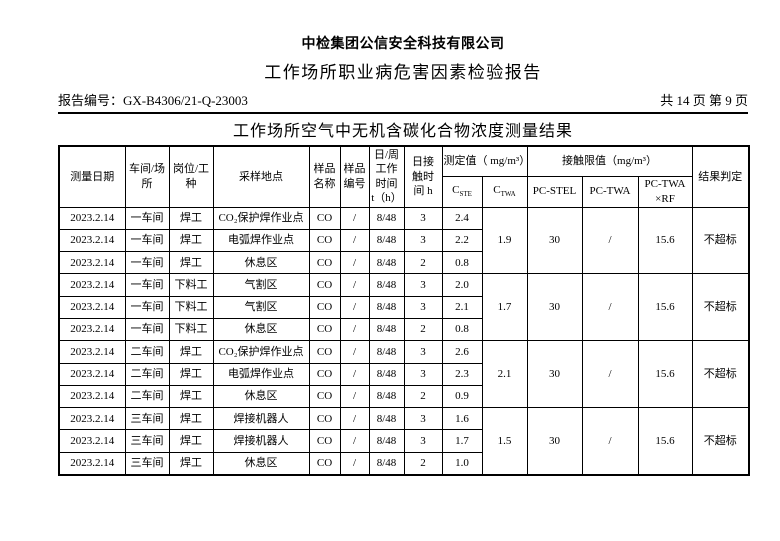 This screenshot has height=541, width=780. What do you see at coordinates (462, 329) in the screenshot?
I see `cell-cste: 0.8` at bounding box center [462, 329].